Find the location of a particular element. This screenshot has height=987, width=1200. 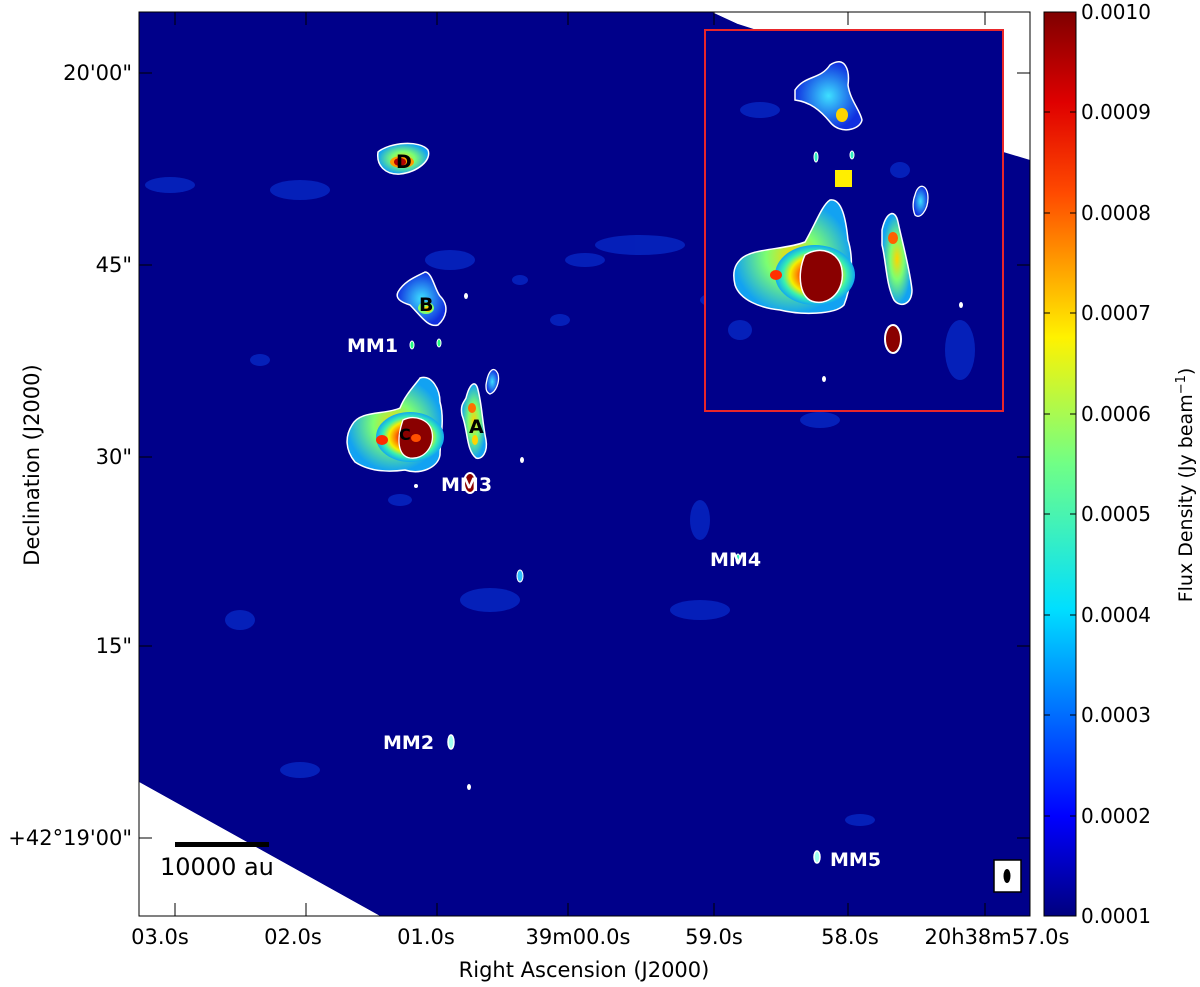

clump-c is located at coordinates (395, 424).